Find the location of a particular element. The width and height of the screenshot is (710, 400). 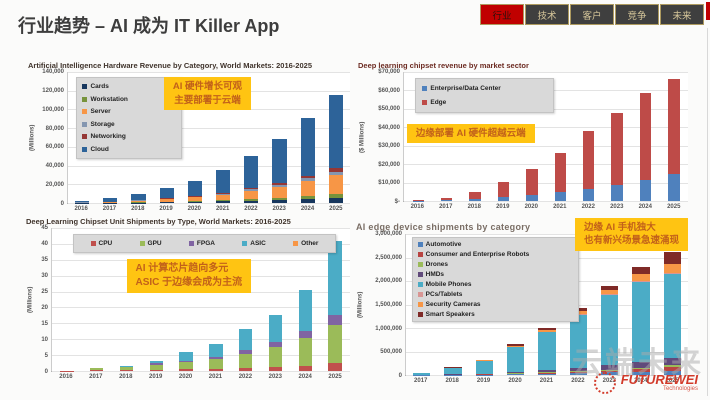

tab-future: 未来 is located at coordinates (682, 14).